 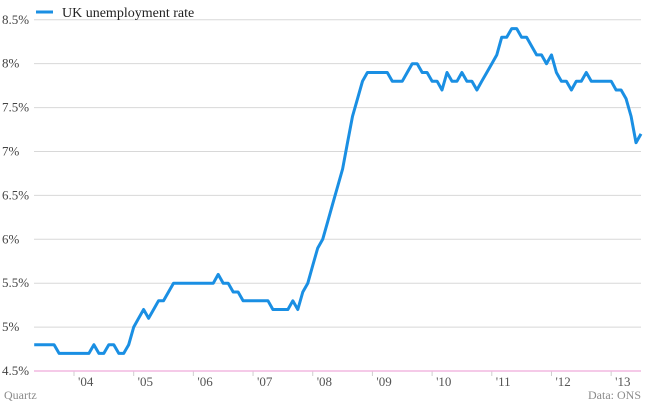 What do you see at coordinates (614, 395) in the screenshot?
I see `data-source-credit: Data: ONS` at bounding box center [614, 395].